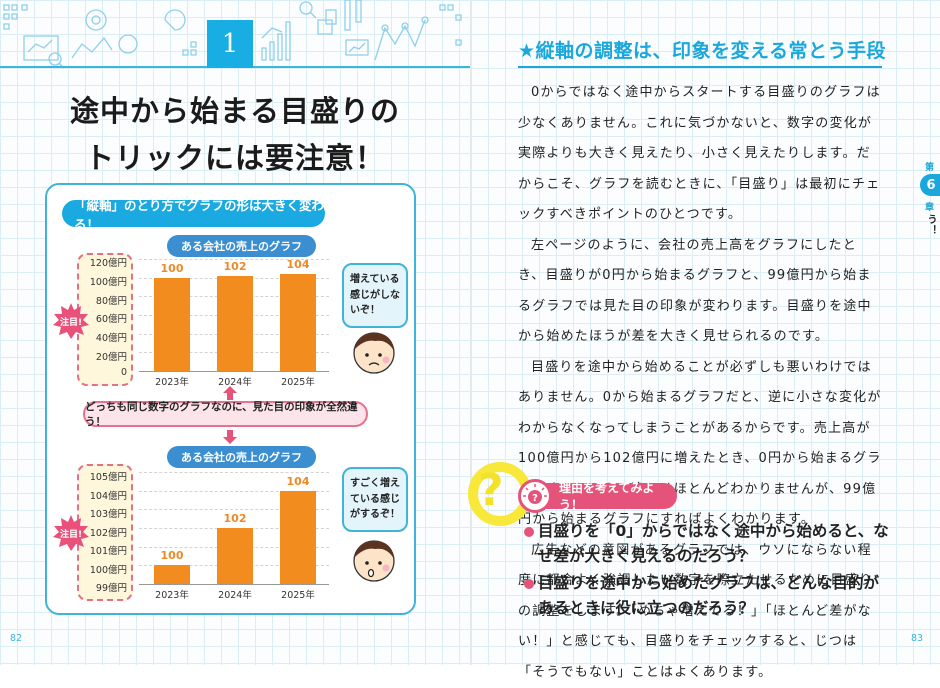 The image size is (940, 688). I want to click on chart-top-plot: 100 102 104 2023年 2024年 2025年, so click(234, 315).